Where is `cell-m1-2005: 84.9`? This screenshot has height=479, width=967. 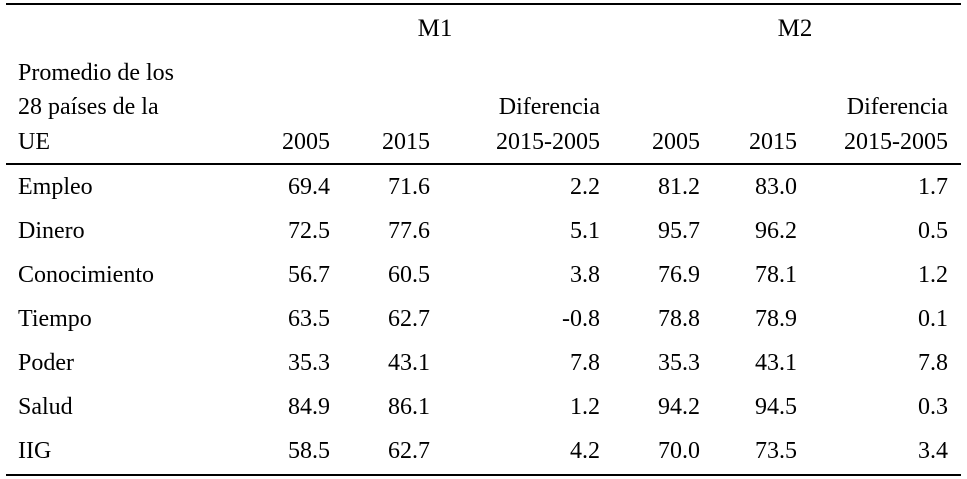 cell-m1-2005: 84.9 is located at coordinates (309, 407).